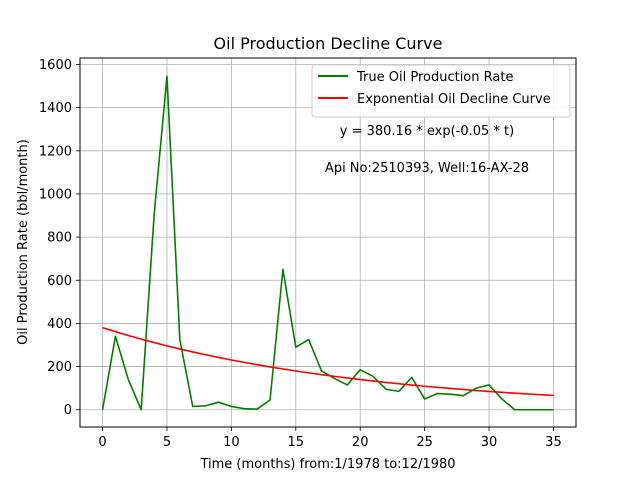 The height and width of the screenshot is (480, 640). Describe the element at coordinates (427, 168) in the screenshot. I see `well-annotation: Api No:2510393, Well:16-AX-28` at that location.